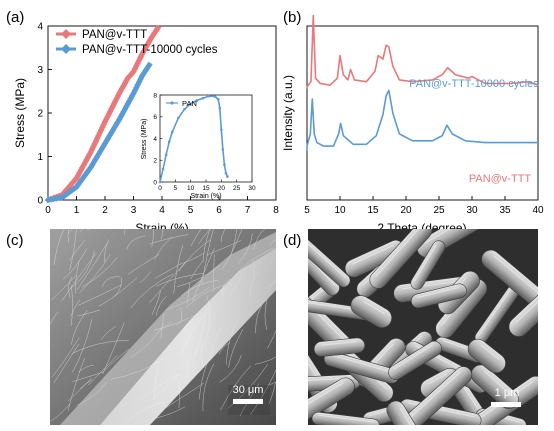  I want to click on plot-b-ticks: 5 10 15 20 25 30 35 40, so click(424, 206).